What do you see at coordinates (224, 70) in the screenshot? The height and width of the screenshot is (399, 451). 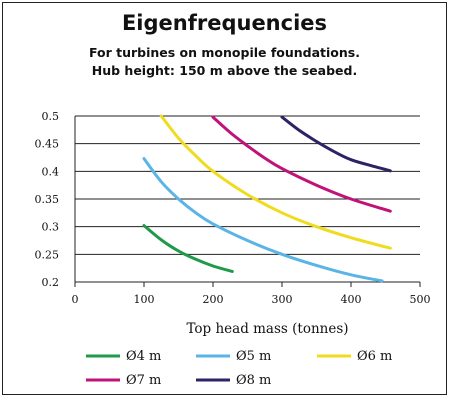 I see `chart-subtitle-line-2: Hub height: 150 m above the seabed.` at bounding box center [224, 70].